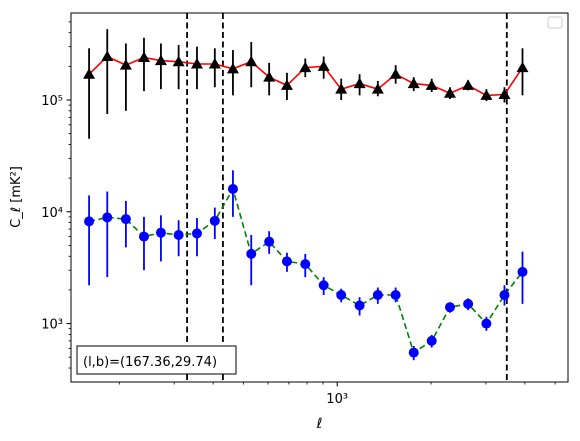 This screenshot has width=580, height=441. Describe the element at coordinates (319, 424) in the screenshot. I see `x-axis-label: ℓ` at that location.